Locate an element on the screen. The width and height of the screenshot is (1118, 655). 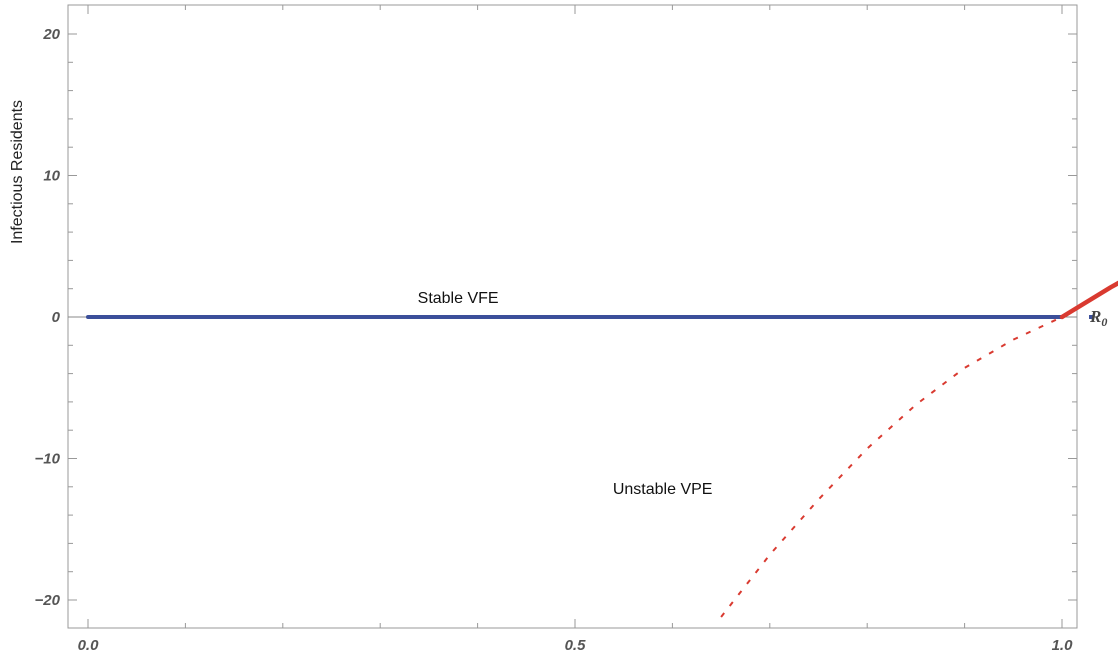
y-tick-label: 10 is located at coordinates (51, 176).